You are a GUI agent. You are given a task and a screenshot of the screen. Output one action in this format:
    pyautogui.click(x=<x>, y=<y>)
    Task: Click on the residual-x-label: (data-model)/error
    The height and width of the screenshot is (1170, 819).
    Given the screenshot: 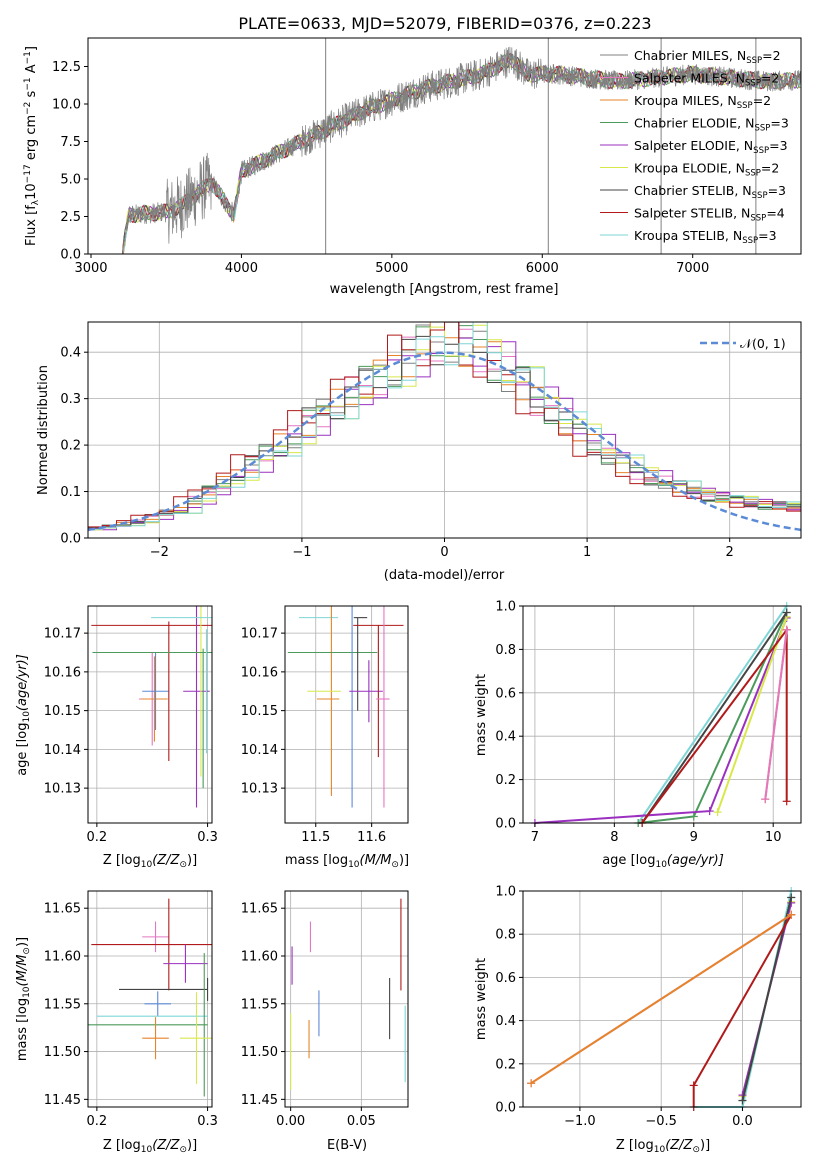 What is the action you would take?
    pyautogui.click(x=444, y=575)
    